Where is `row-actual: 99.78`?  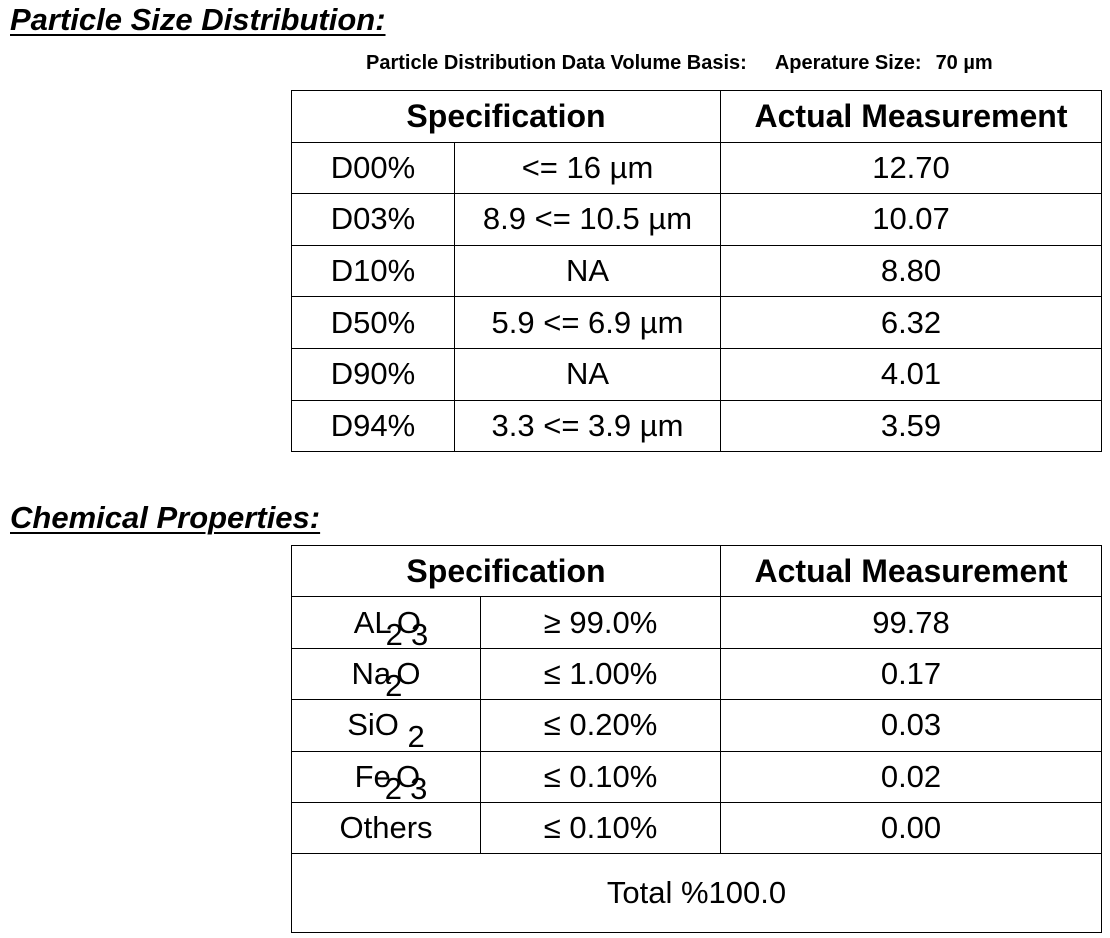 row-actual: 99.78 is located at coordinates (911, 622).